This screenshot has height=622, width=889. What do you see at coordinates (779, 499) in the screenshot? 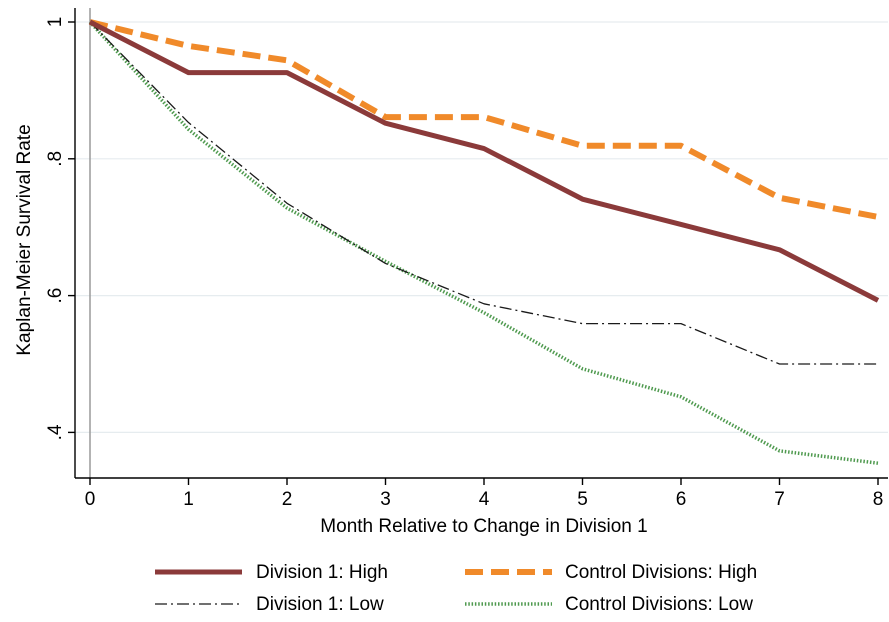
I see `x-tick-label: 7` at bounding box center [779, 499].